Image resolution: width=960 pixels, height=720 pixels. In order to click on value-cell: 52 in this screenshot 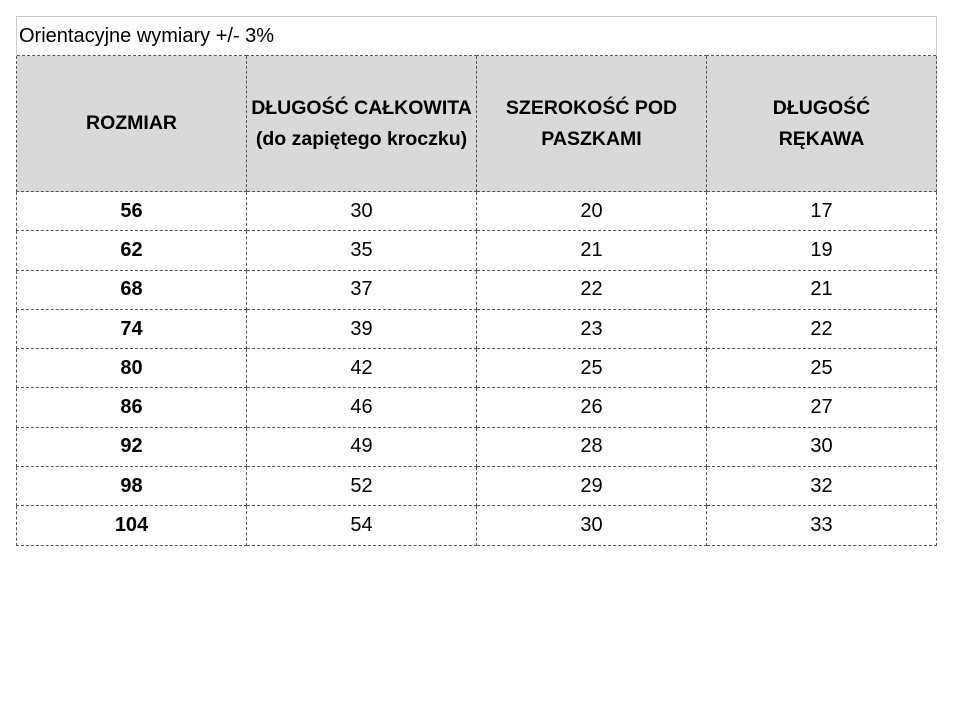, I will do `click(361, 486)`.